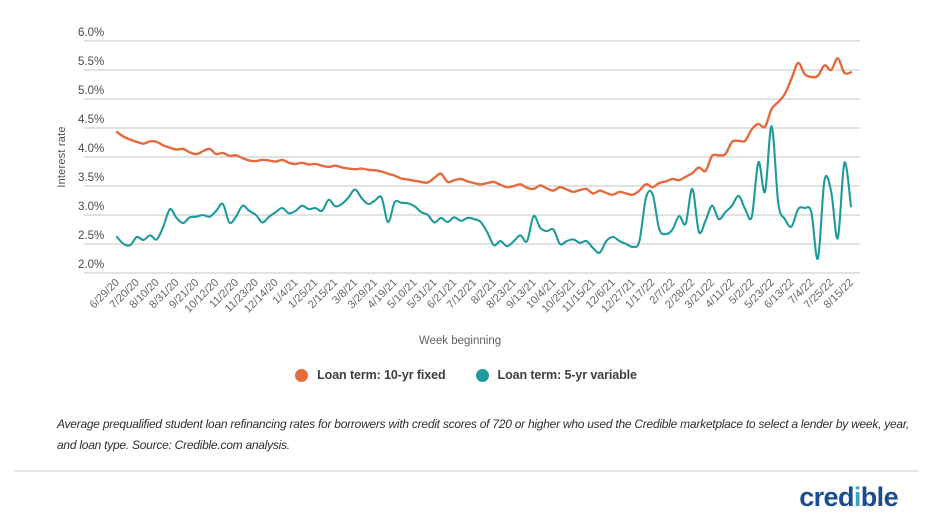 The image size is (932, 524). I want to click on y-tick-label: 3.0%, so click(91, 207).